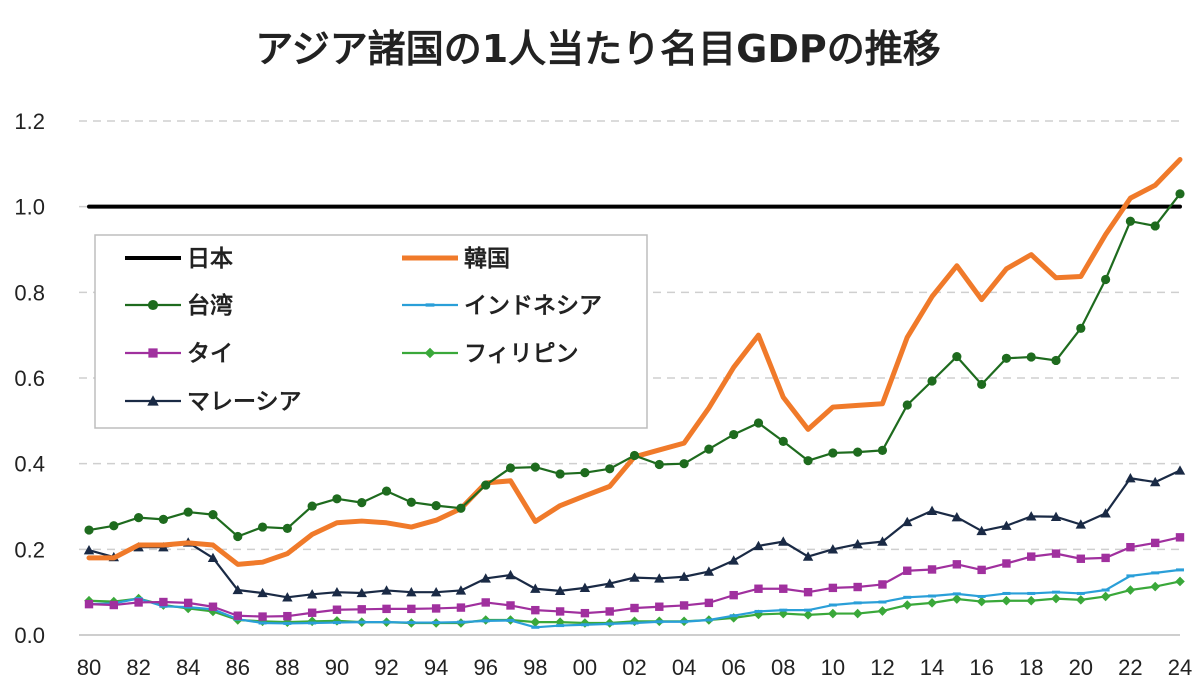 The image size is (1200, 696). Describe the element at coordinates (179, 305) in the screenshot. I see `legend-item: 台湾` at that location.